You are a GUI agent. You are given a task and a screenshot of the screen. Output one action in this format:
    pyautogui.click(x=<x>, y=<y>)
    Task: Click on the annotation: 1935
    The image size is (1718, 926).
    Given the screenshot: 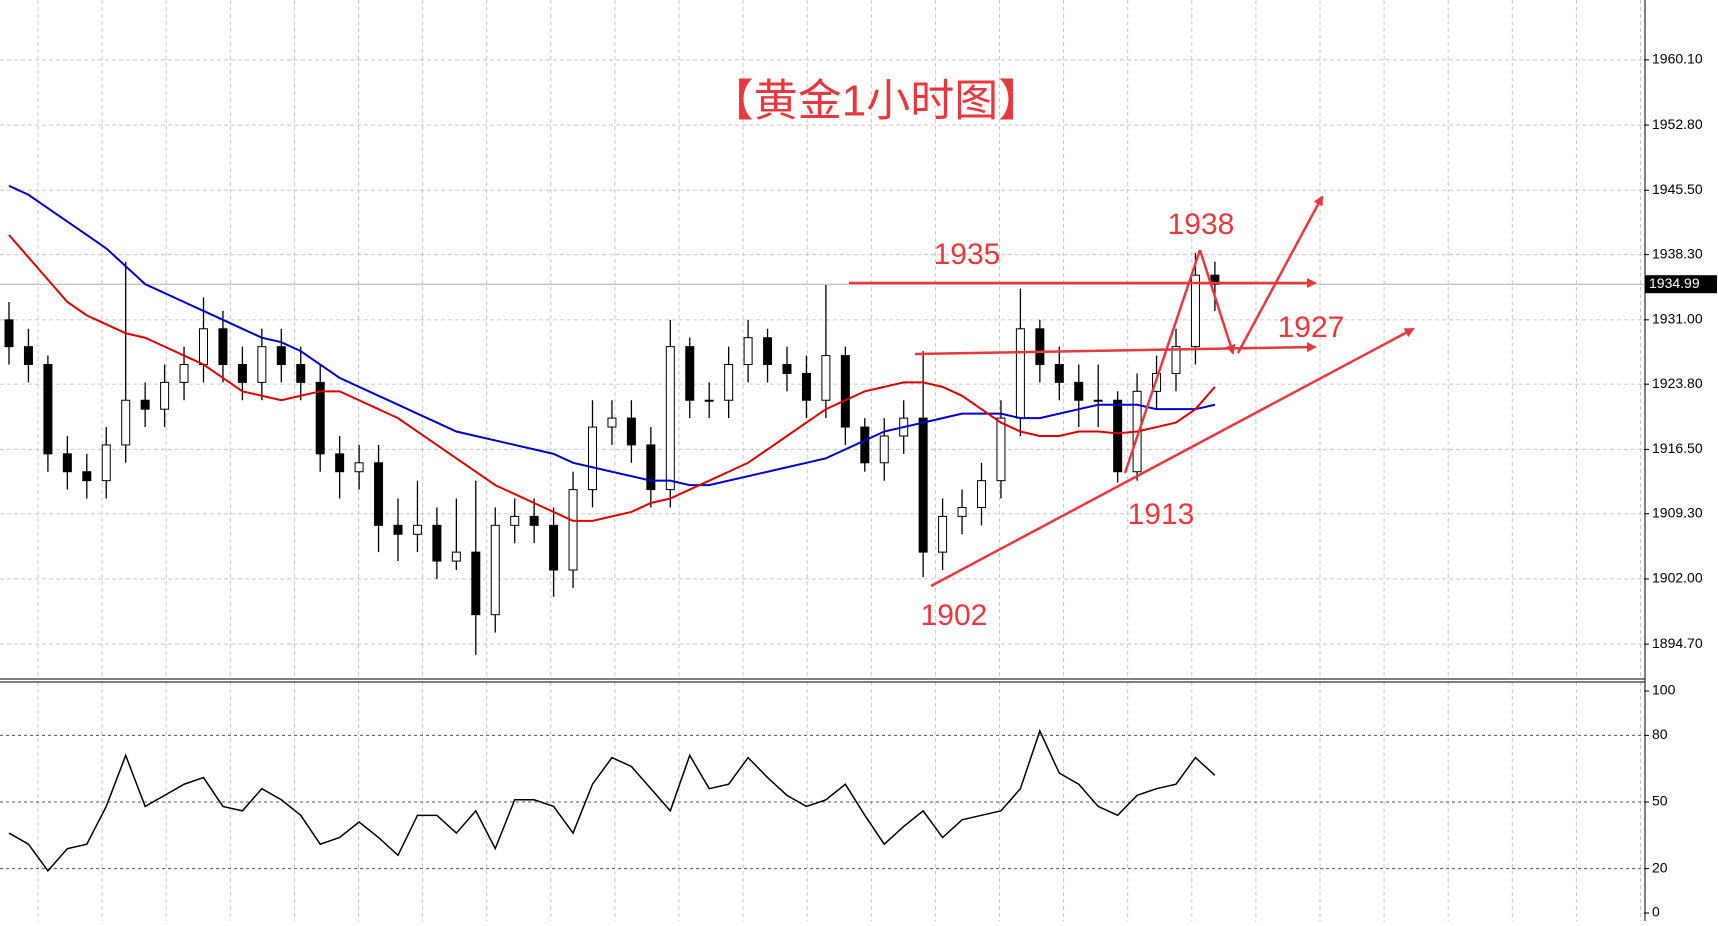 What is the action you would take?
    pyautogui.click(x=967, y=254)
    